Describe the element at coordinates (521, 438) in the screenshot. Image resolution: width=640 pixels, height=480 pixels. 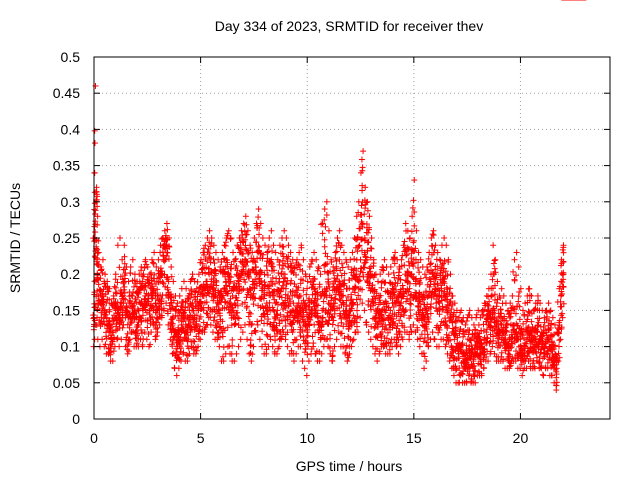
I see `x-tick-label: 20` at that location.